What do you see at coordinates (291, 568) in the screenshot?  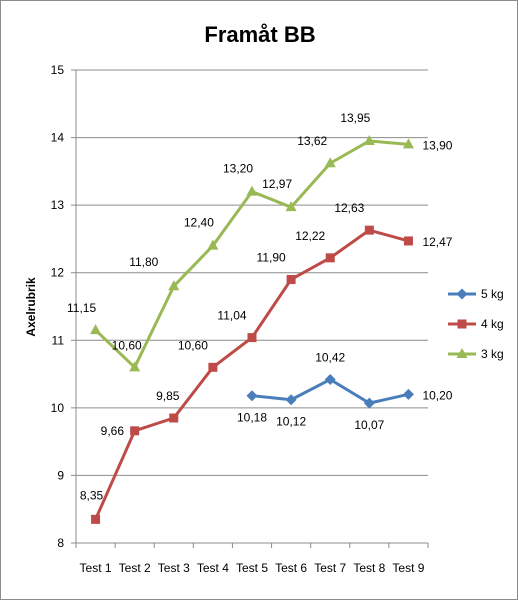 I see `x-tick-label: Test 6` at bounding box center [291, 568].